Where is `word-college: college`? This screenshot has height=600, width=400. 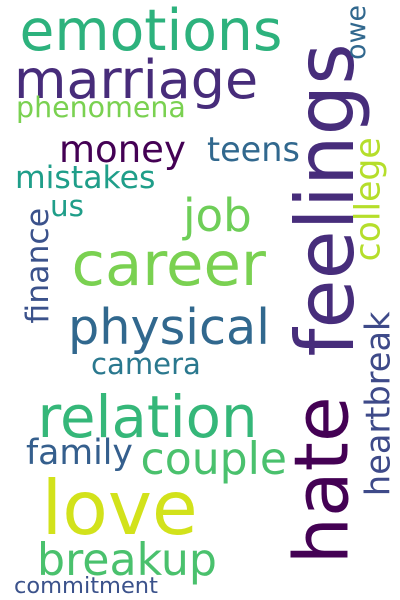 word-college: college is located at coordinates (368, 198).